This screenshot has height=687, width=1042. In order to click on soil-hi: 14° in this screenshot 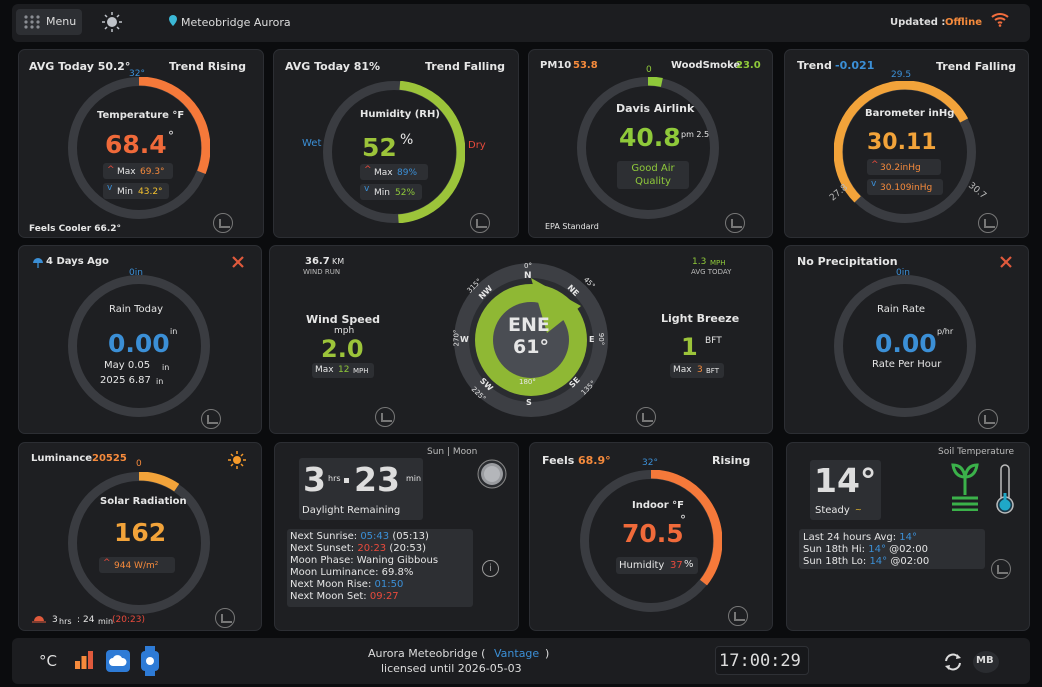, I will do `click(877, 549)`.